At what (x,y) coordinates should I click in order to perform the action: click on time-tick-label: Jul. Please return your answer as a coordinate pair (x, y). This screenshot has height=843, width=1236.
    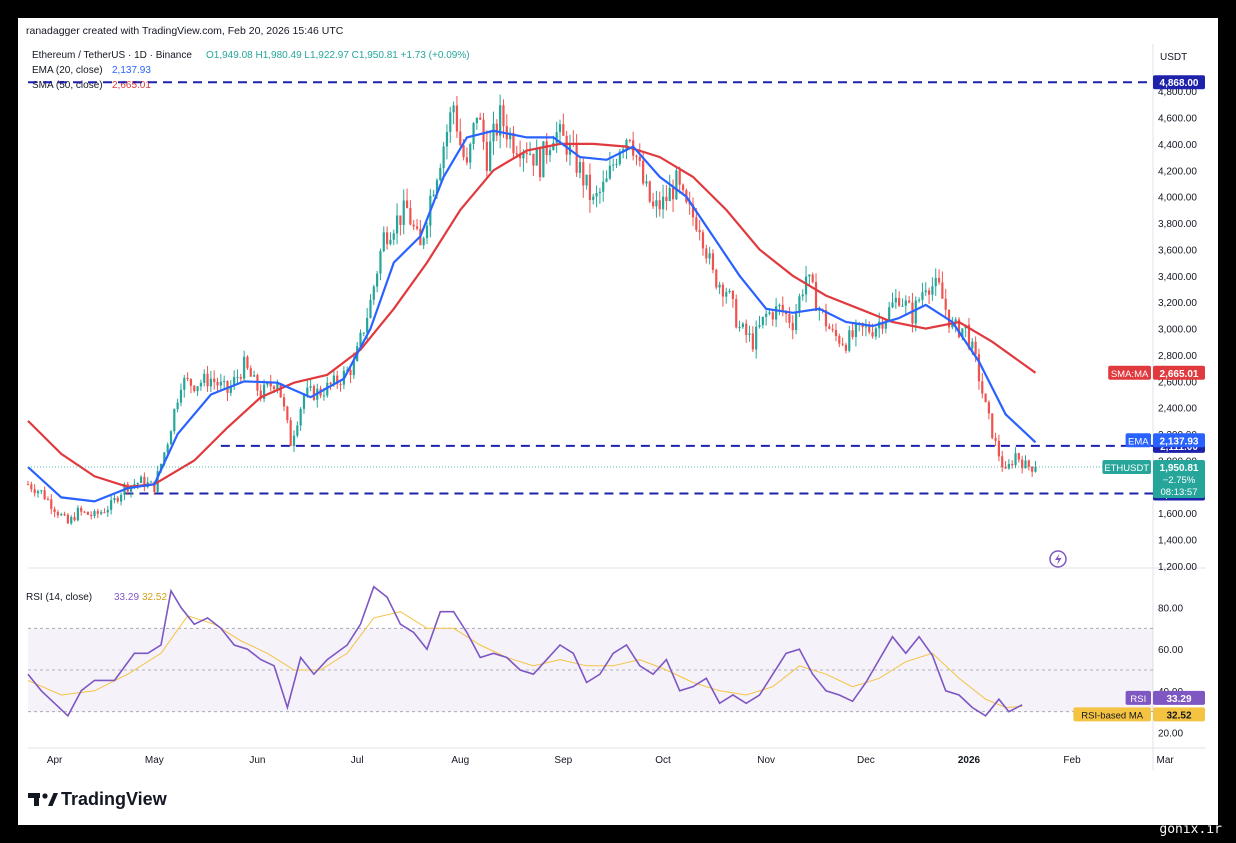
    Looking at the image, I should click on (357, 760).